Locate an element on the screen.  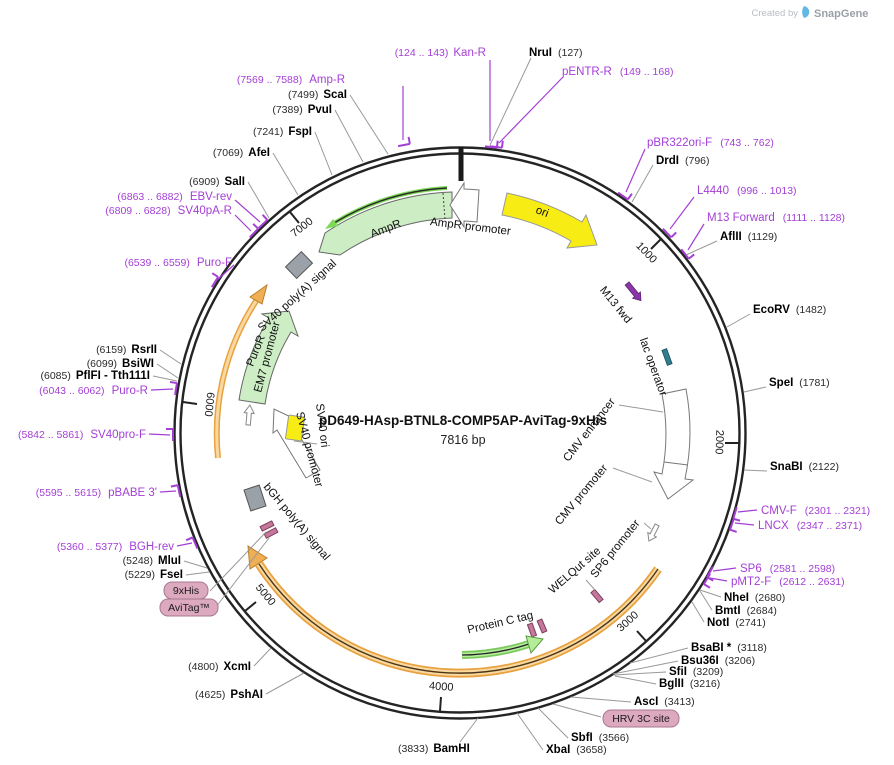
site-pos: (996 .. 1013) is located at coordinates (767, 191).